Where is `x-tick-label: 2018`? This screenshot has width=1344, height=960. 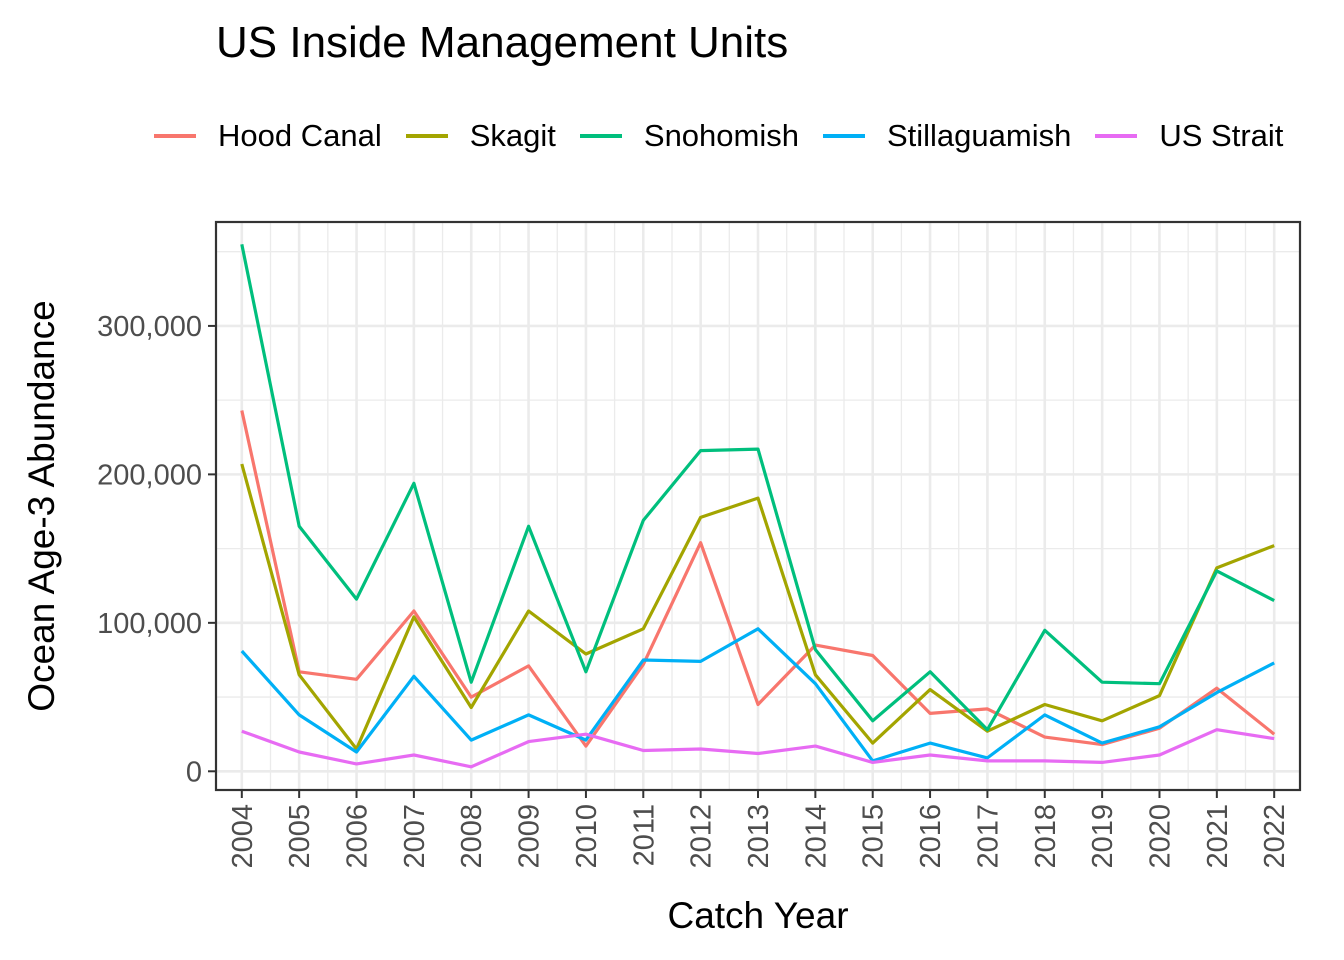 x-tick-label: 2018 is located at coordinates (1046, 836).